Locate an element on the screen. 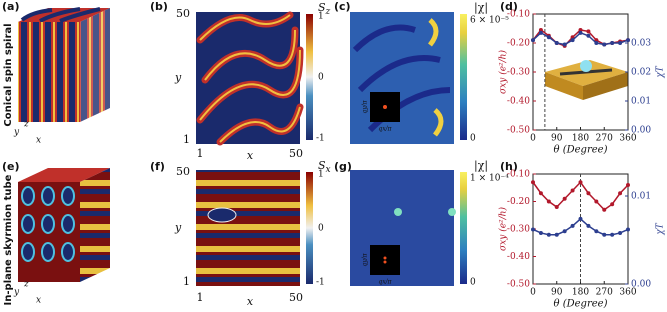 This screenshot has width=667, height=312. x-tick-label: 0 is located at coordinates (533, 293).